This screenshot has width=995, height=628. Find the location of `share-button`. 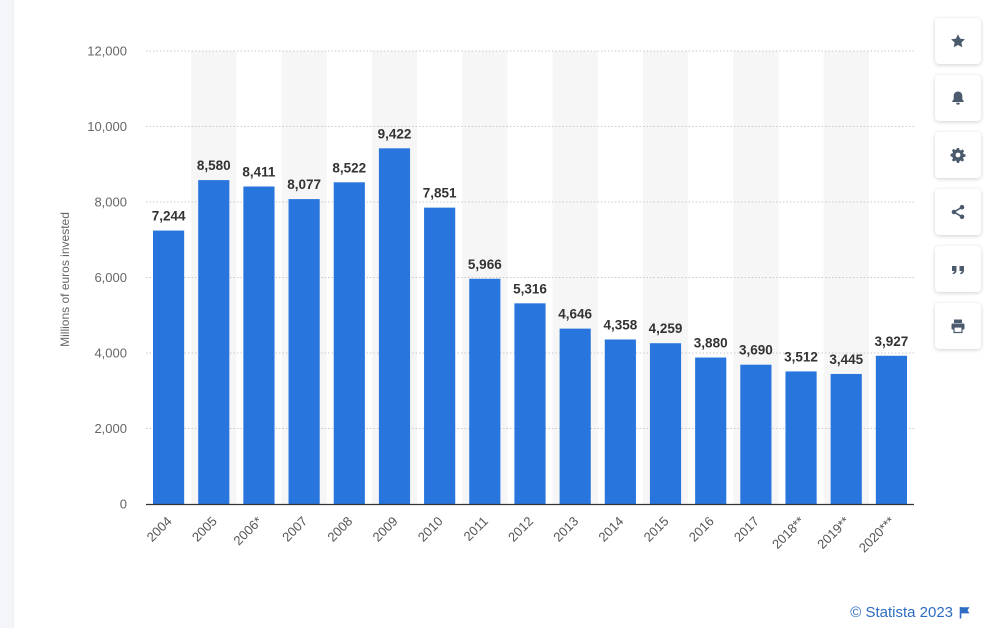

share-button is located at coordinates (958, 212).